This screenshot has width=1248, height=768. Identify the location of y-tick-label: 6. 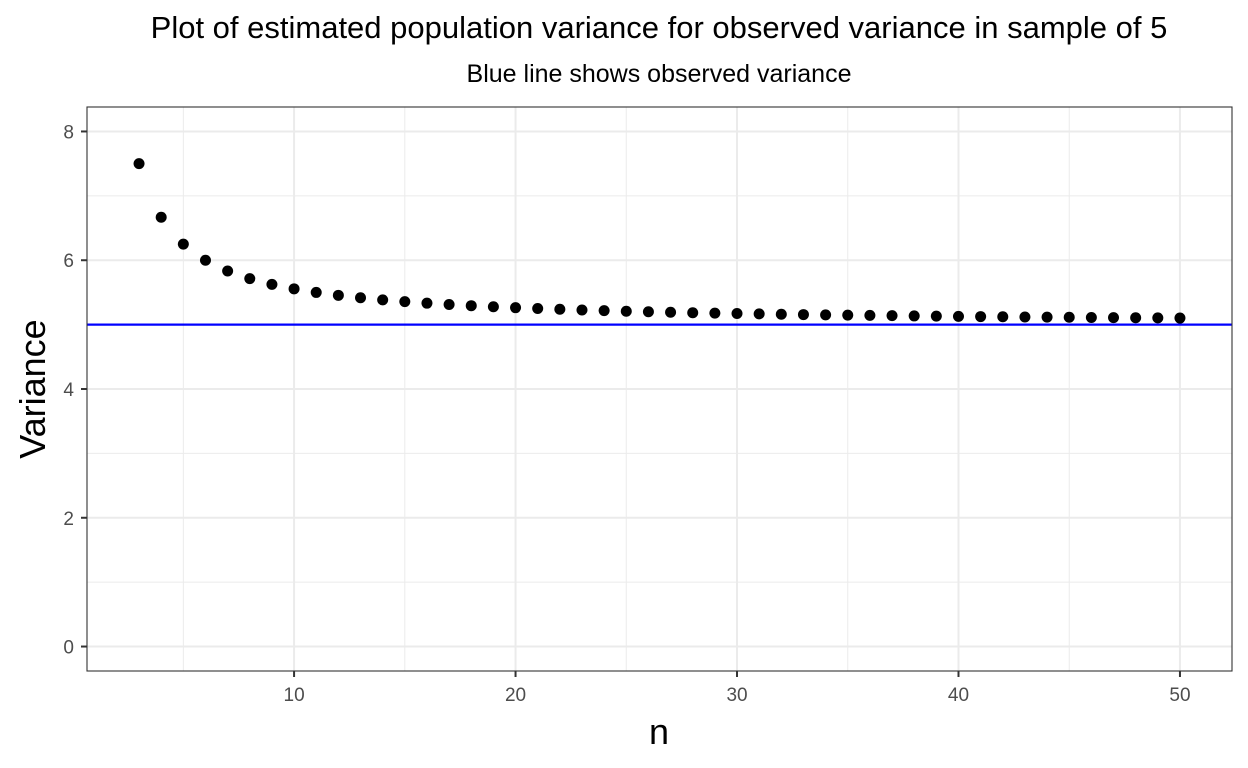
(68, 261).